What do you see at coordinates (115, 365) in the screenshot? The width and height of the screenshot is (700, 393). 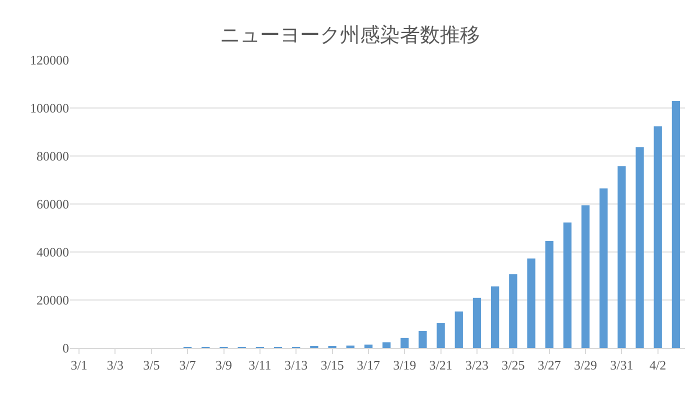 I see `x-tick-label: 3/3` at bounding box center [115, 365].